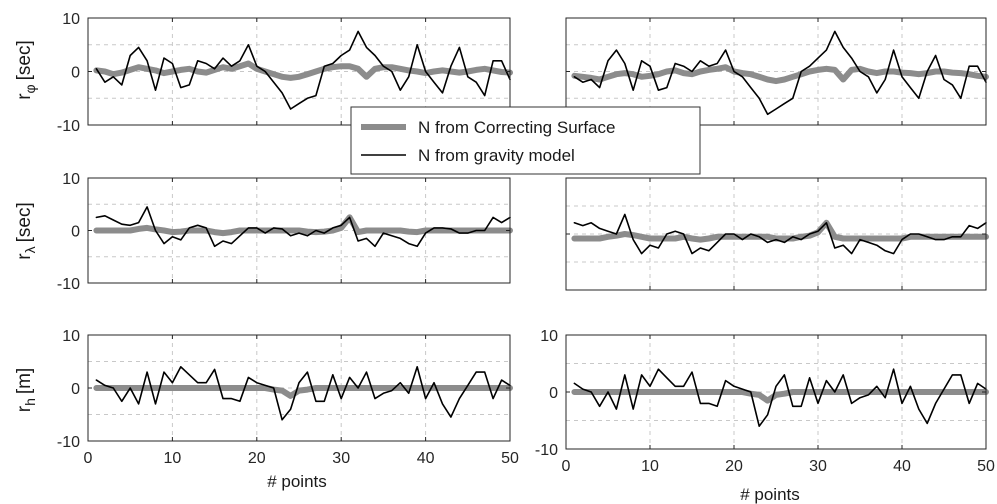 The width and height of the screenshot is (997, 504). What do you see at coordinates (30, 249) in the screenshot?
I see `row-1-y-label-sub: λ` at bounding box center [30, 249].